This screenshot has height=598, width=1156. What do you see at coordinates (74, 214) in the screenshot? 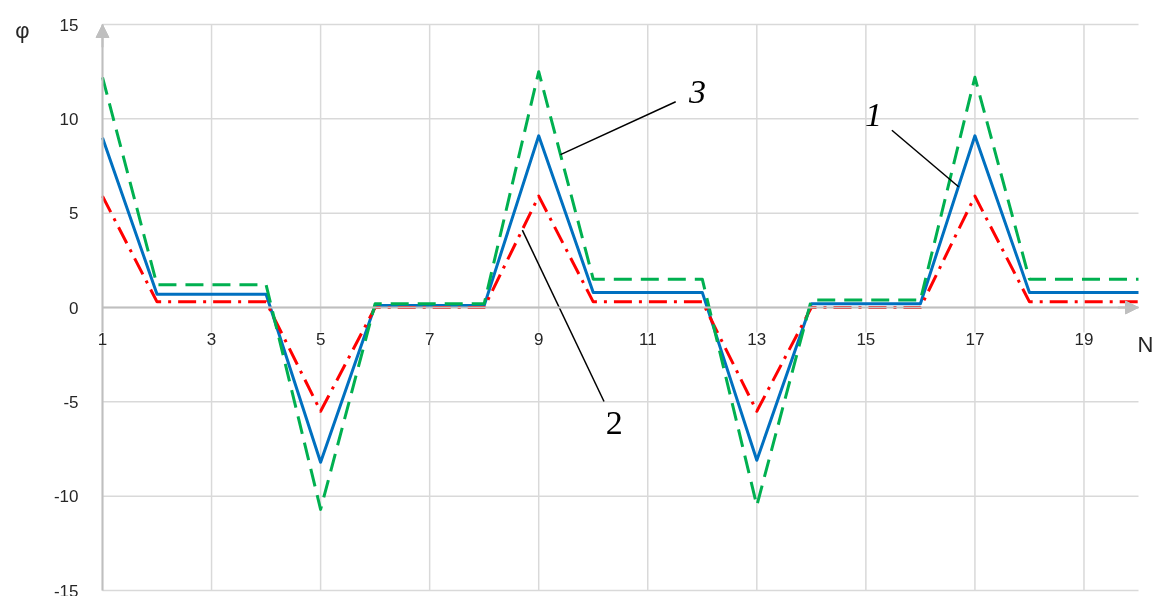
I see `y-tick-label: 5` at bounding box center [74, 214].